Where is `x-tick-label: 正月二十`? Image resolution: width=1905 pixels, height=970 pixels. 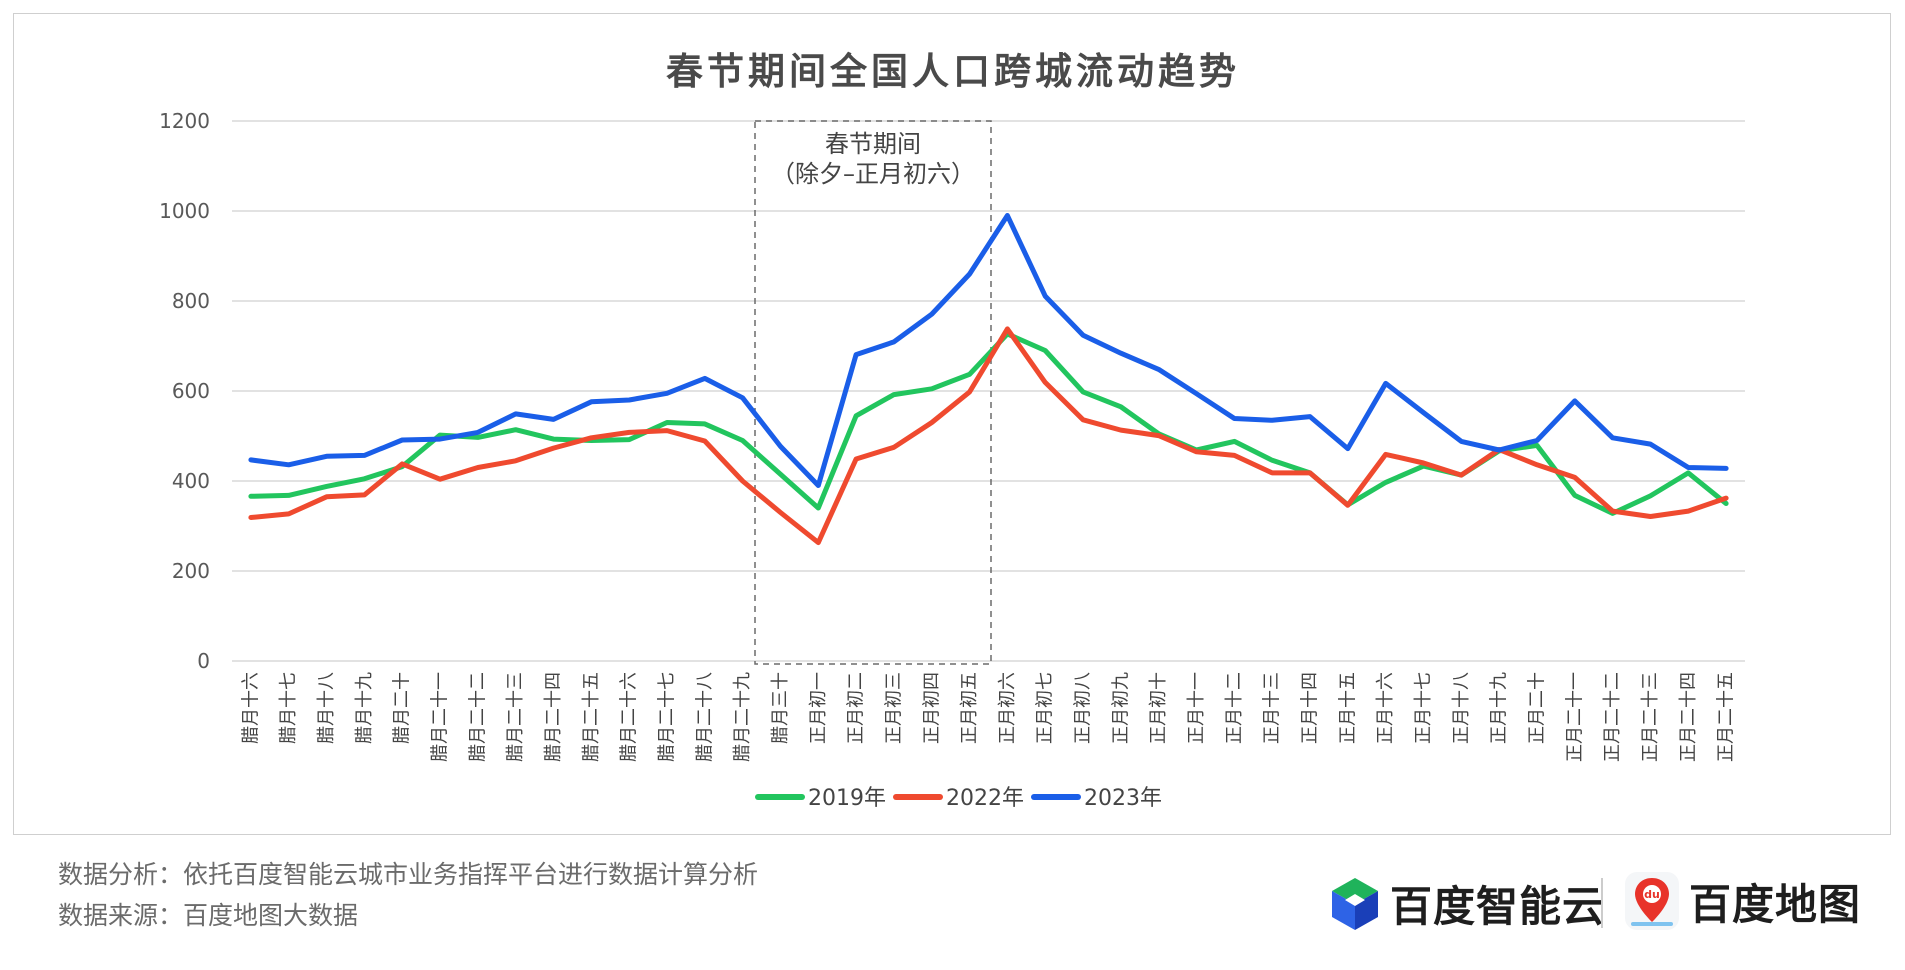
x-tick-label: 正月二十 is located at coordinates (1536, 708).